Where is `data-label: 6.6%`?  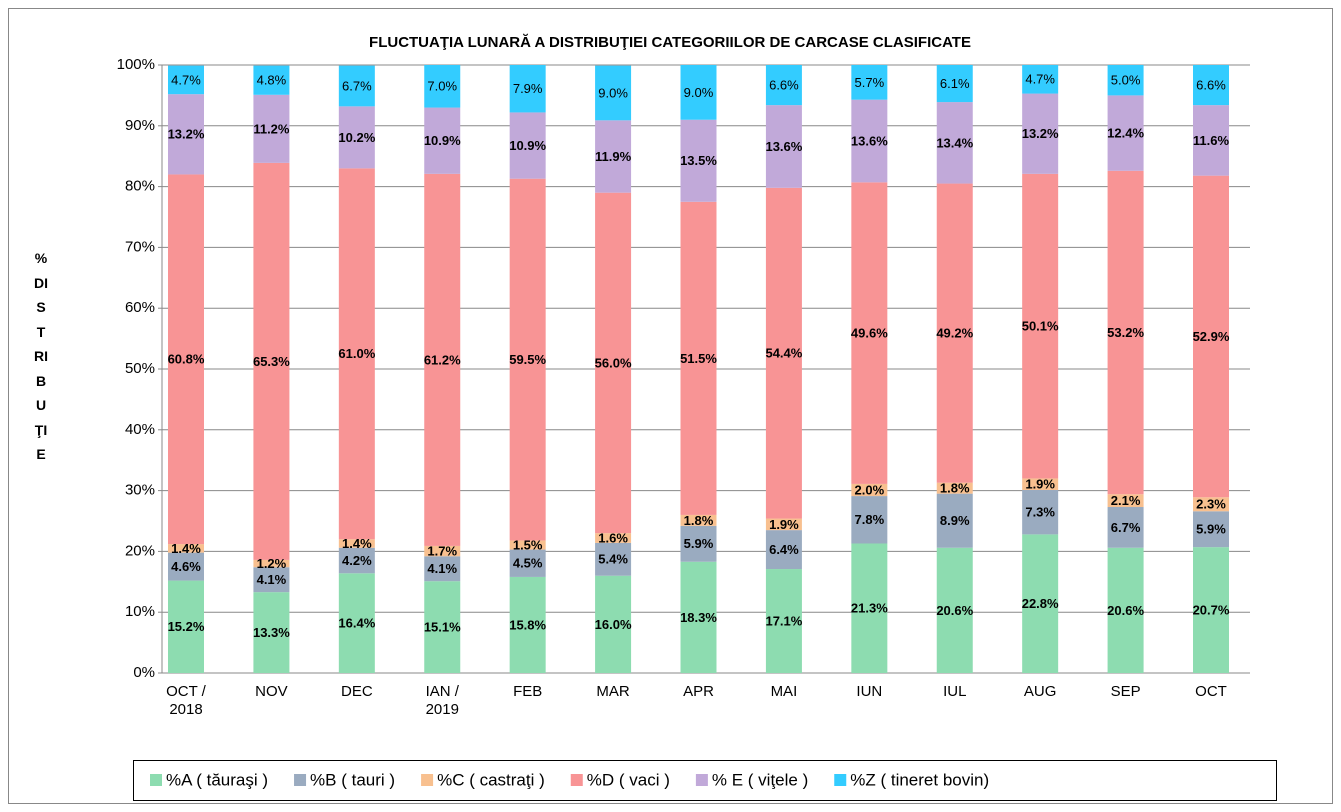 data-label: 6.6% is located at coordinates (1211, 85).